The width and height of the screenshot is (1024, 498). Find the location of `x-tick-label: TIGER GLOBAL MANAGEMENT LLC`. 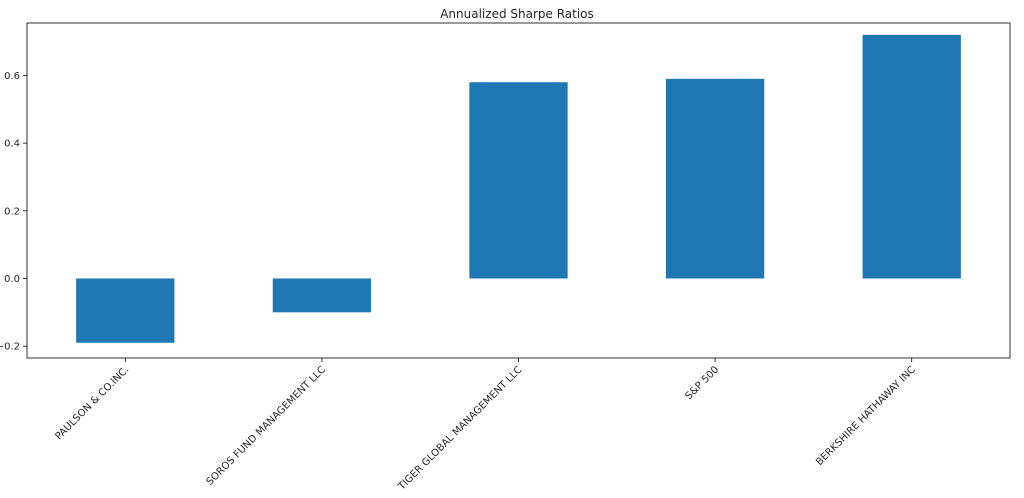

x-tick-label: TIGER GLOBAL MANAGEMENT LLC is located at coordinates (460, 428).